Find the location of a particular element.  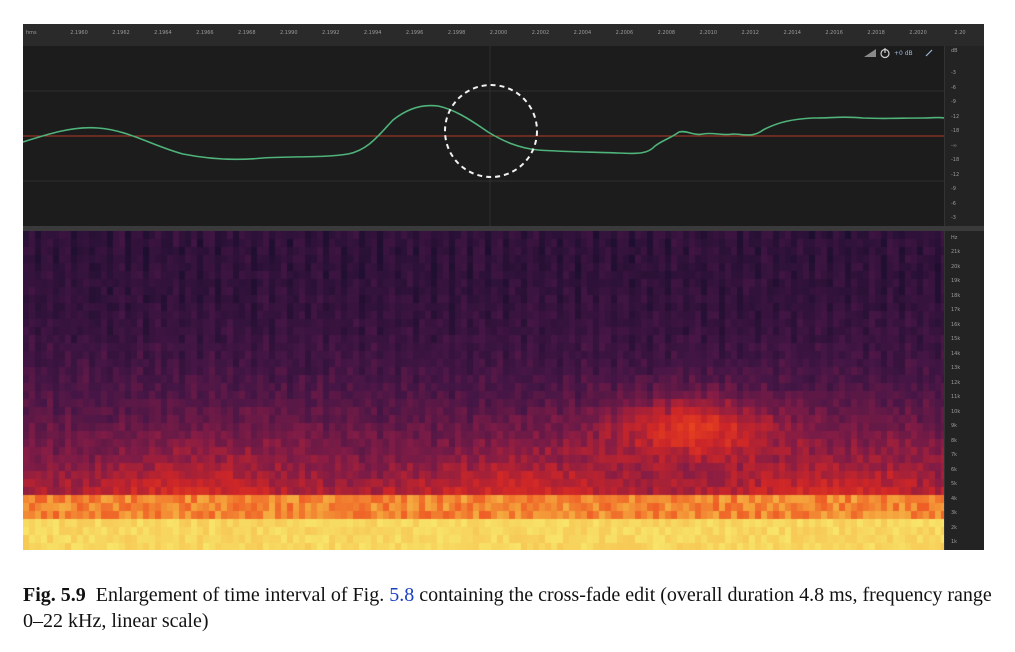

time-unit-label: hms is located at coordinates (31, 33).